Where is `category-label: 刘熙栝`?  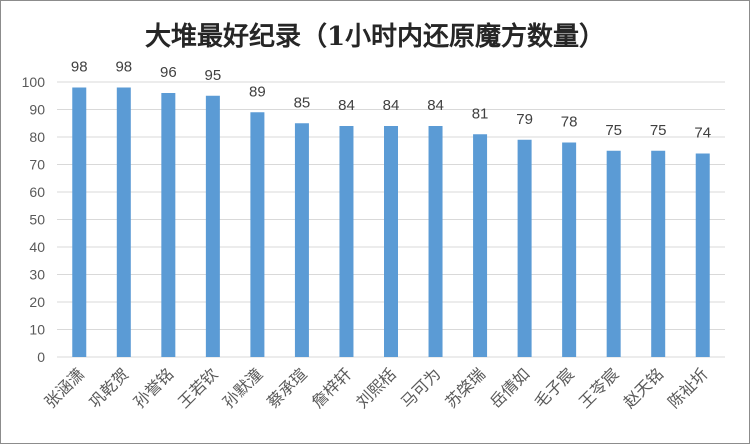
category-label: 刘熙栝 is located at coordinates (375, 387).